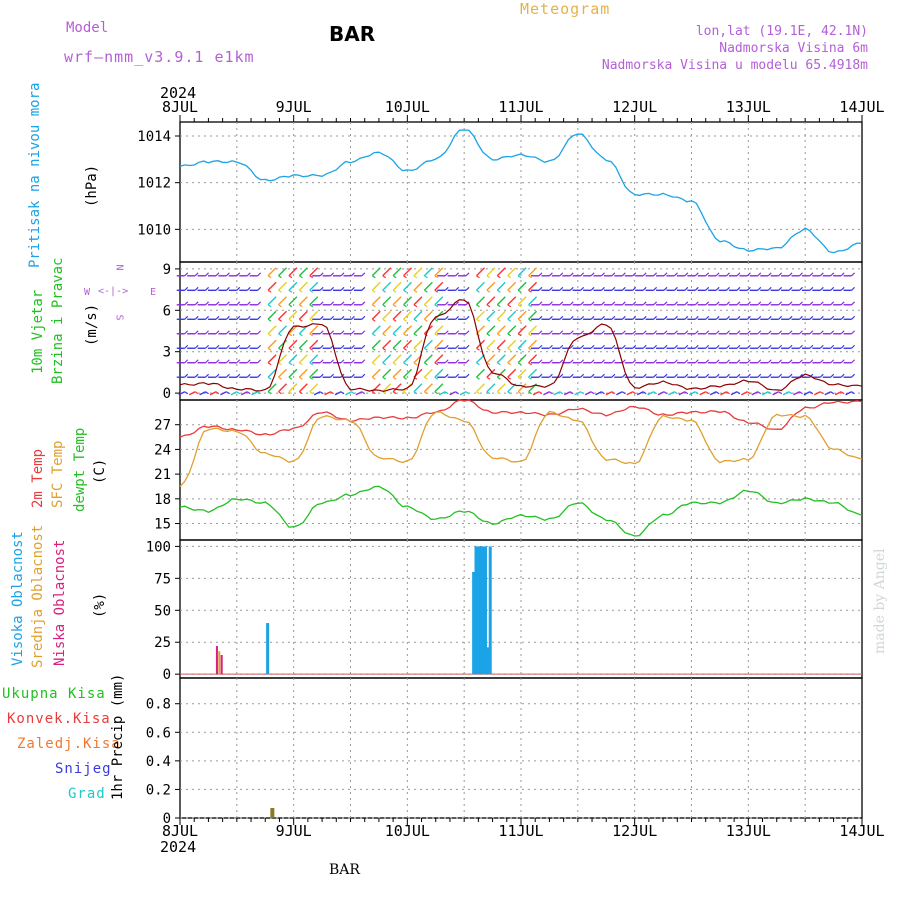 The width and height of the screenshot is (900, 900). Describe the element at coordinates (521, 191) in the screenshot. I see `pressure-line` at that location.